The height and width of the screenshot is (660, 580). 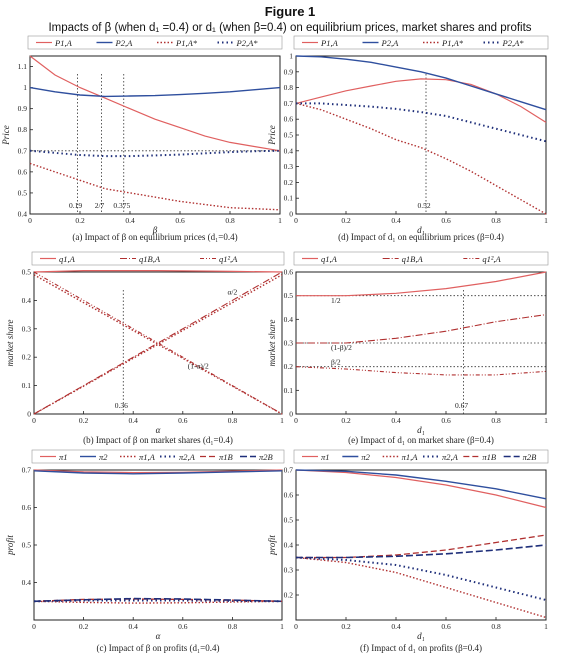 What do you see at coordinates (198, 366) in the screenshot?
I see `annotation-label: (1-α)/2` at bounding box center [198, 366].